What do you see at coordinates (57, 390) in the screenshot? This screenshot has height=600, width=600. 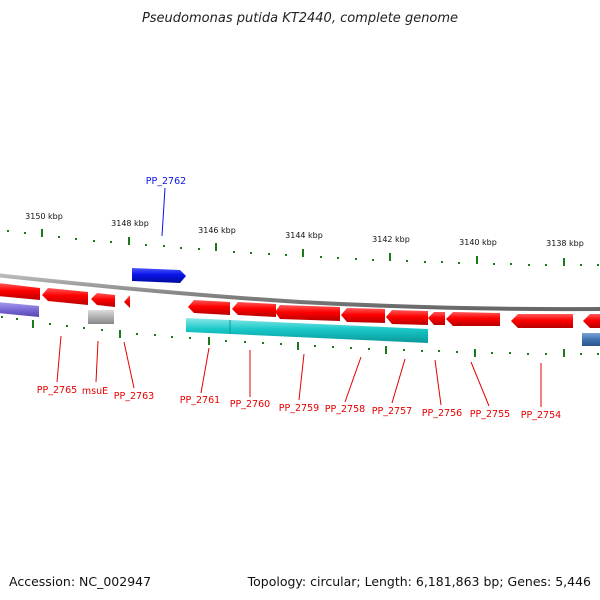 I see `gene-label-pp-2765: PP_2765` at bounding box center [57, 390].